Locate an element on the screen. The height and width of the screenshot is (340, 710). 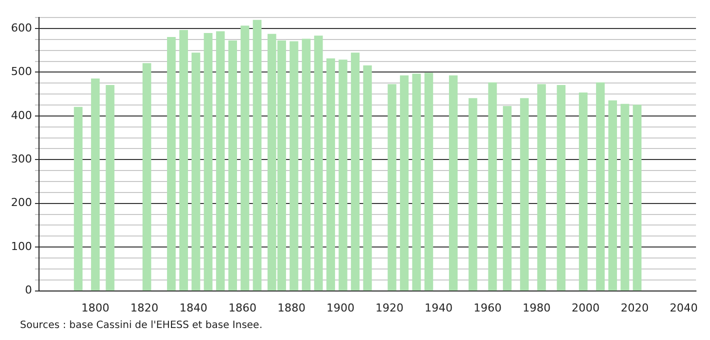
y-tick-label: 600 is located at coordinates (21, 27).